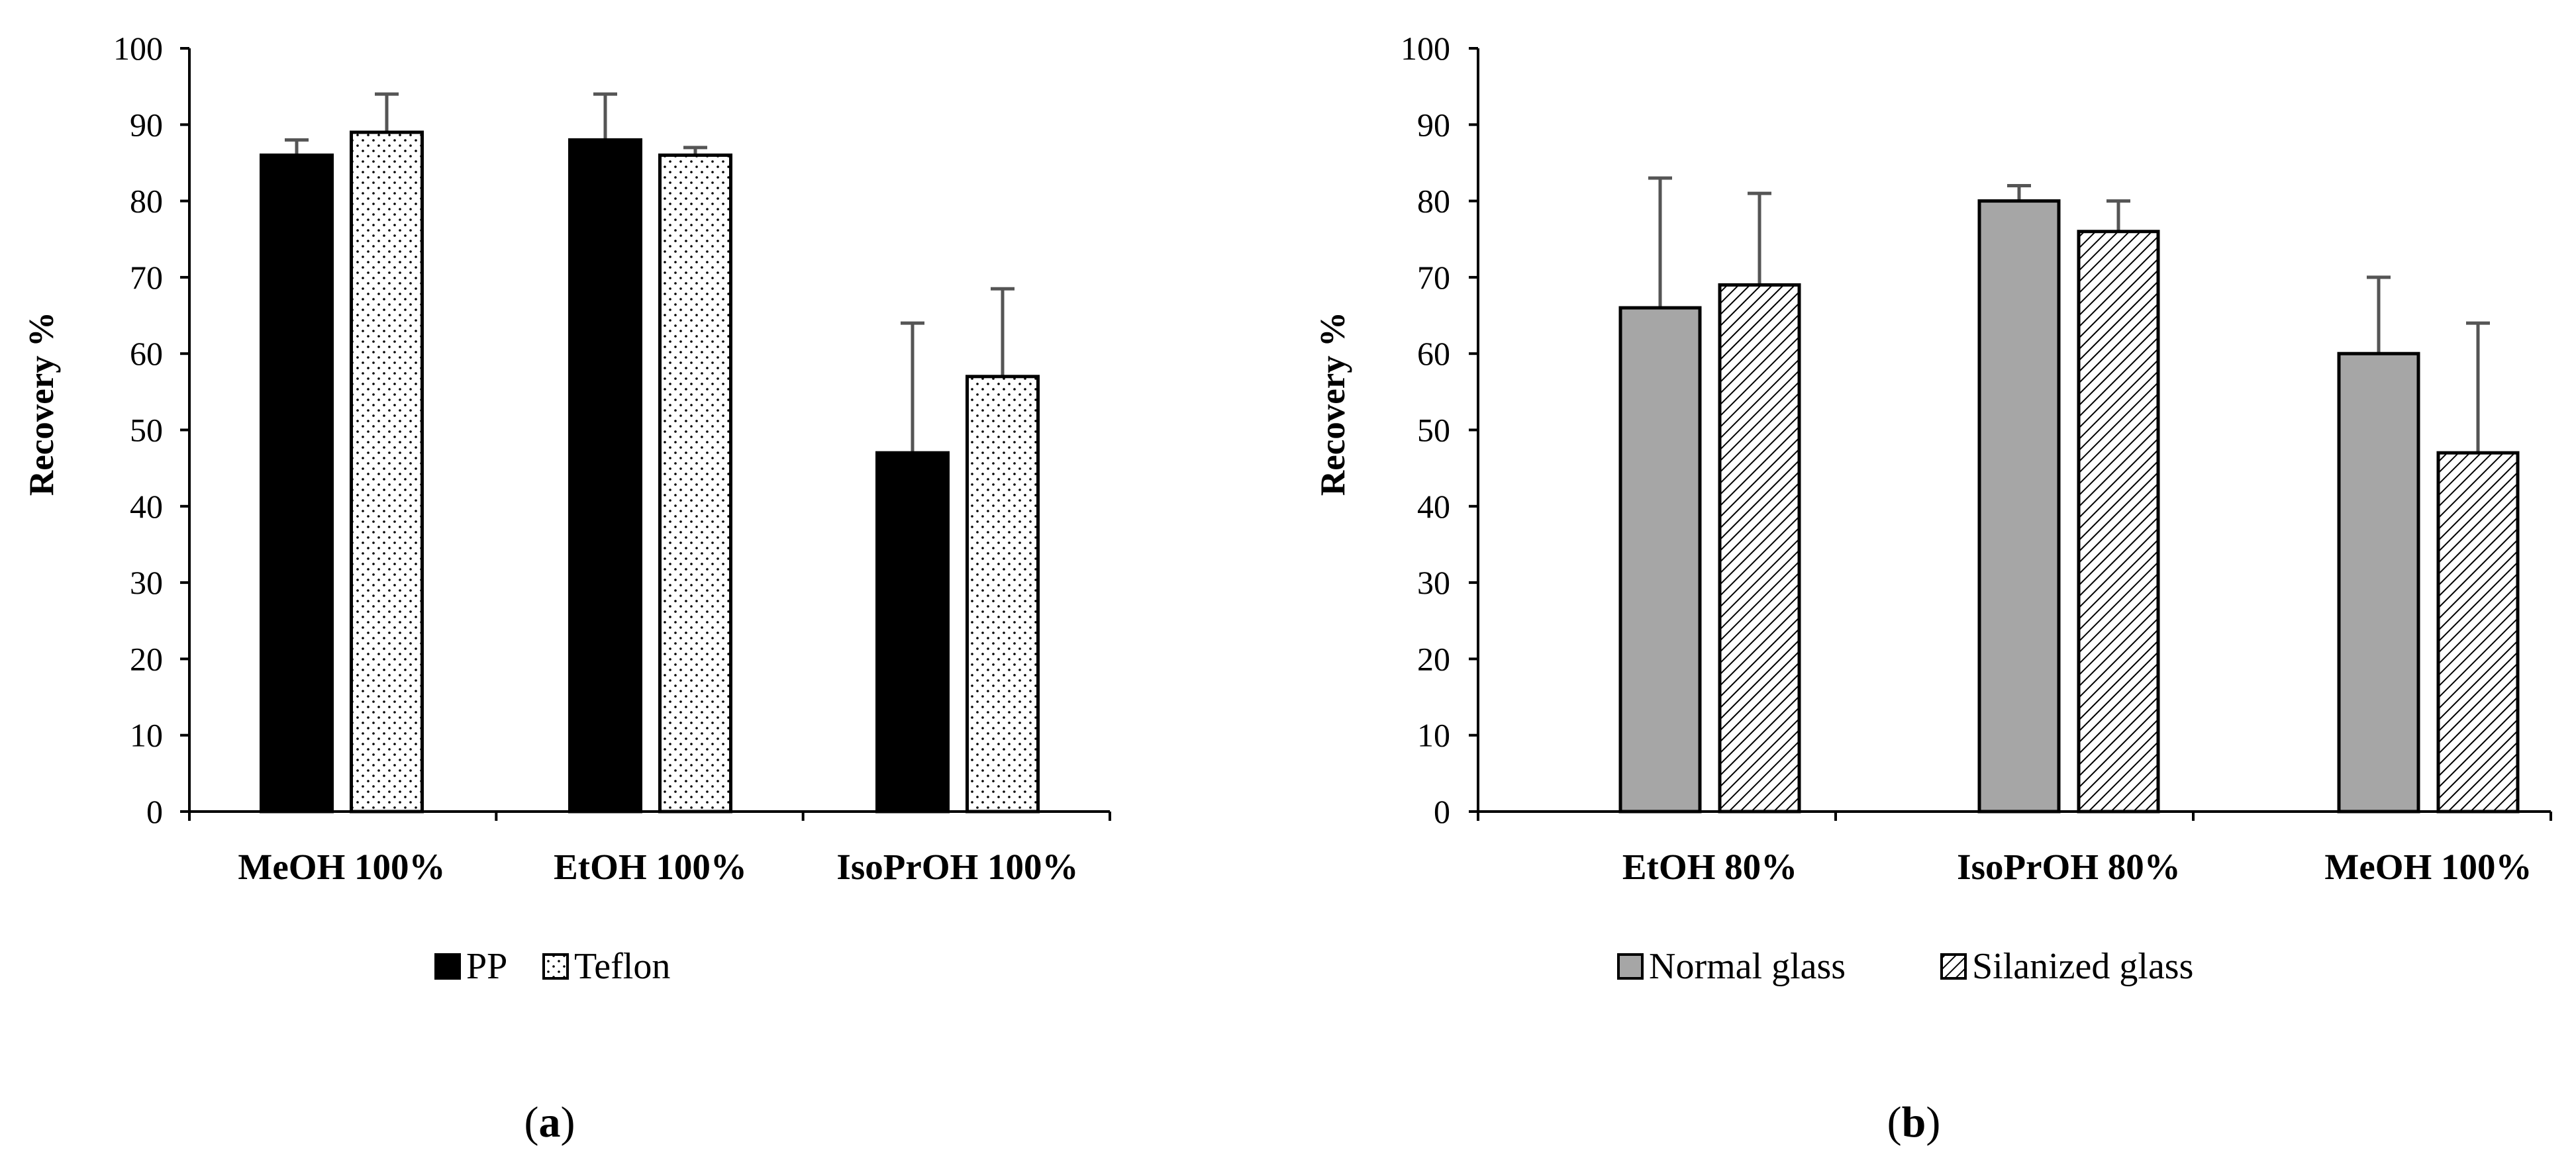 The height and width of the screenshot is (1169, 2576). I want to click on chart-a-x-tick-label: EtOH 100%, so click(650, 867).